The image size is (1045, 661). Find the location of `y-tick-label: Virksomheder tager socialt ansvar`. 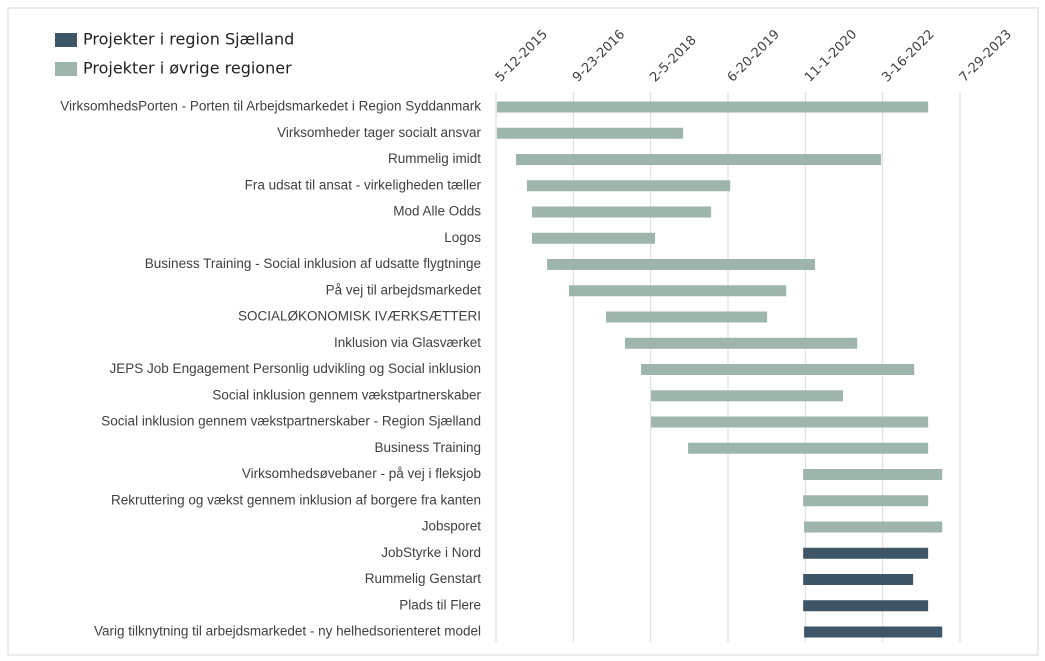

y-tick-label: Virksomheder tager socialt ansvar is located at coordinates (379, 132).